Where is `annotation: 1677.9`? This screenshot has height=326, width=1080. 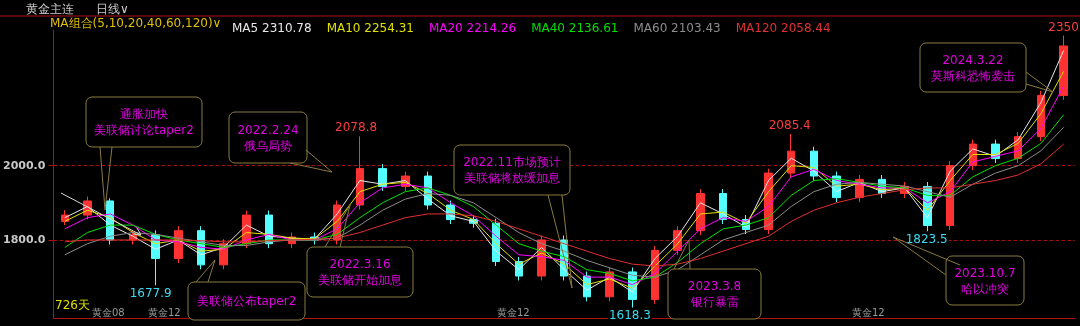
annotation: 1677.9 is located at coordinates (150, 293).